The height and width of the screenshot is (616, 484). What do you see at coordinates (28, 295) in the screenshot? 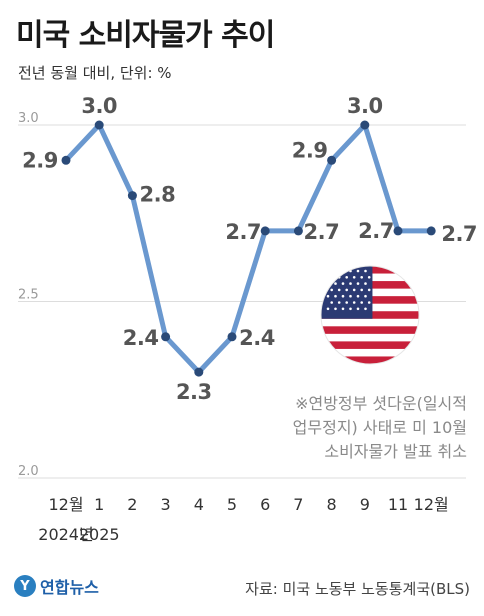
I see `y-tick-label: 2.5` at bounding box center [28, 295].